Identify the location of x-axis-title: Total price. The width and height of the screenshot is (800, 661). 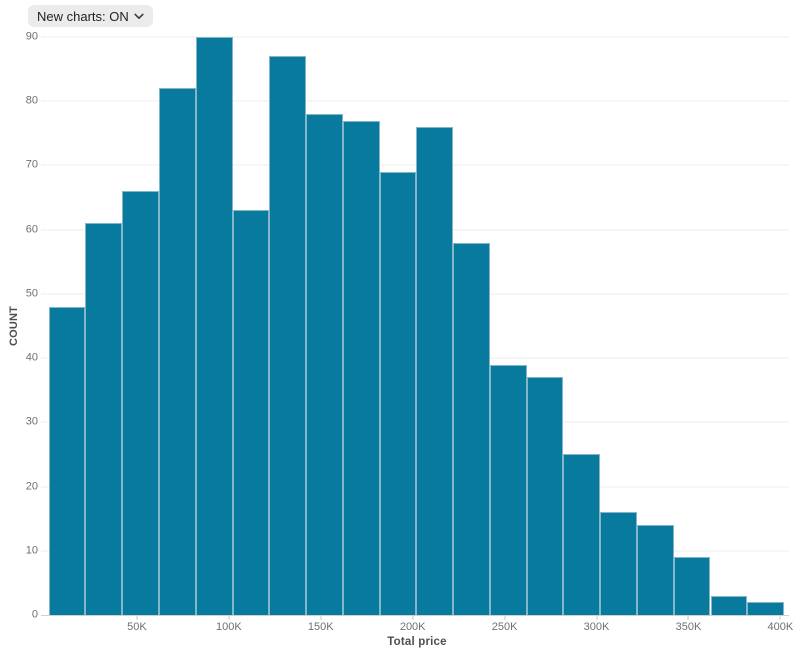
(417, 642).